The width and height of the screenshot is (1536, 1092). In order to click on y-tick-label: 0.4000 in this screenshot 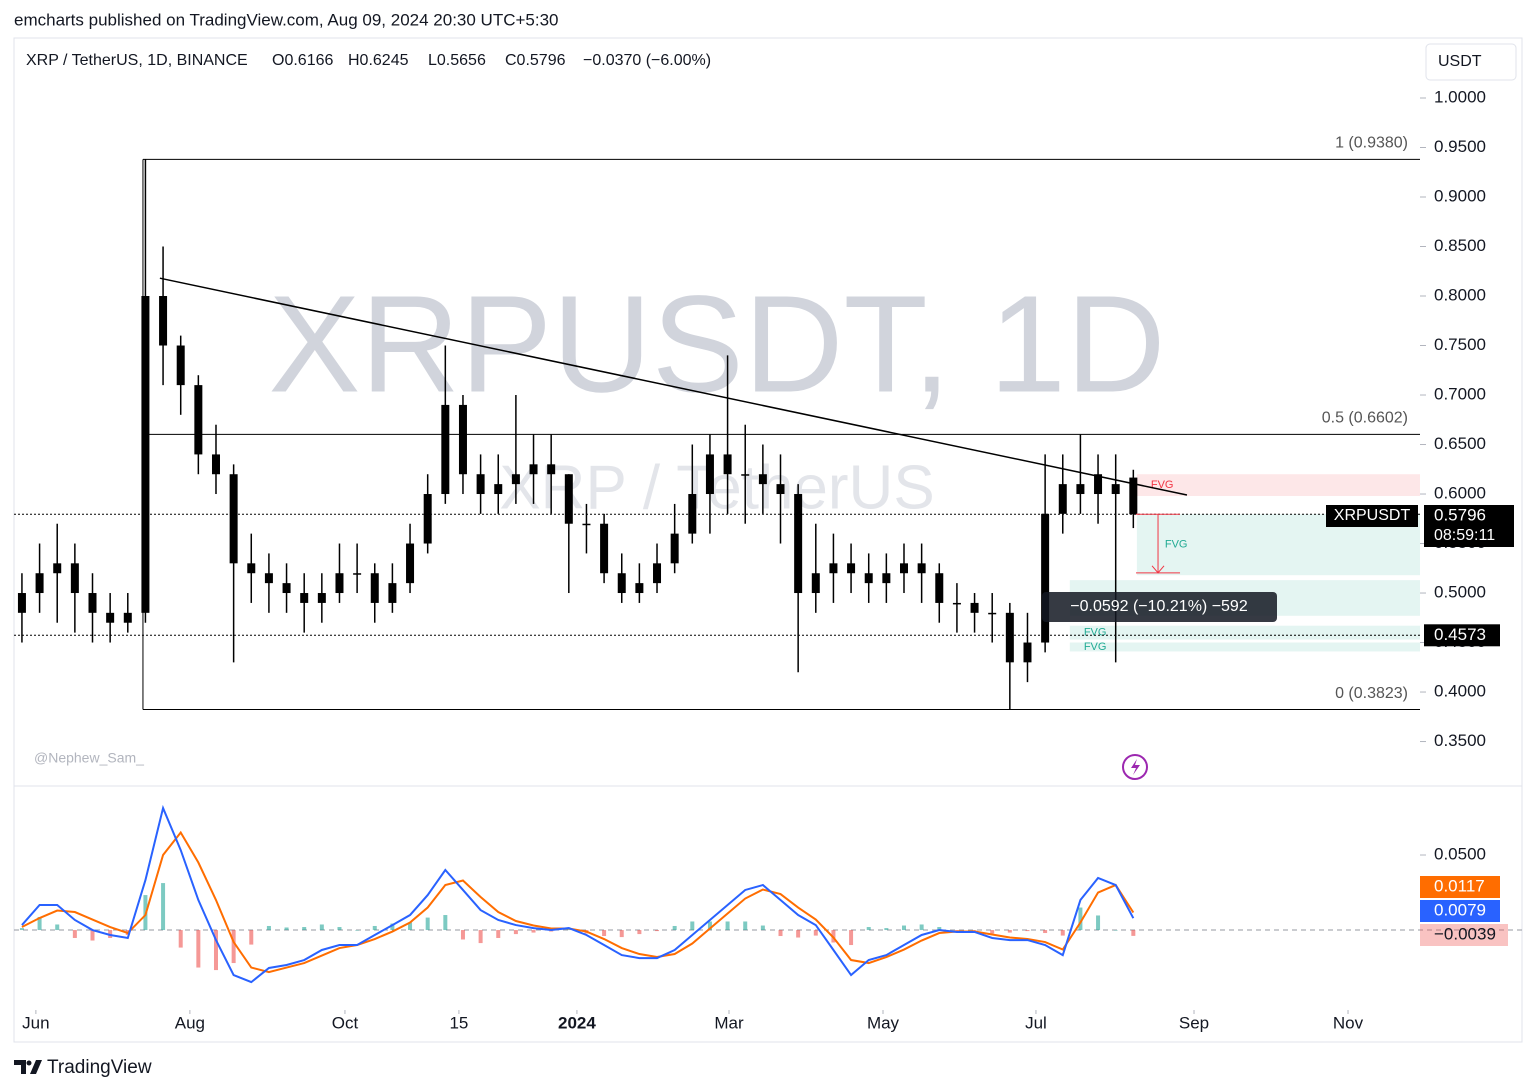, I will do `click(1460, 691)`.